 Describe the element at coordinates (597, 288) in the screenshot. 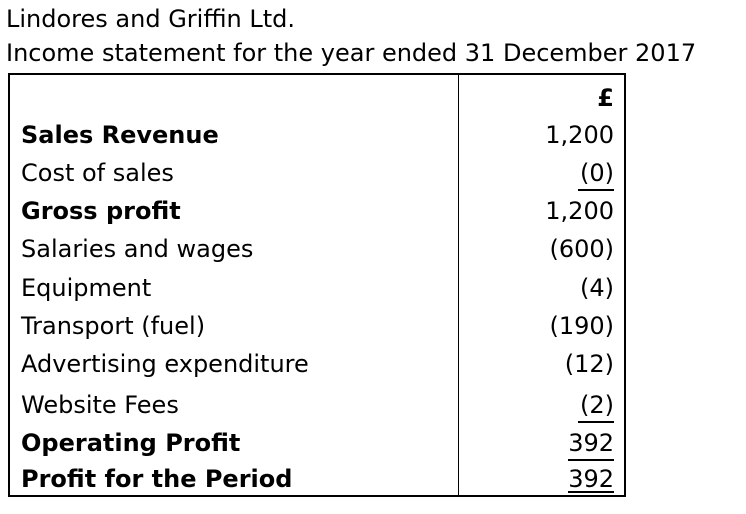

I see `row-amount: (4)` at that location.